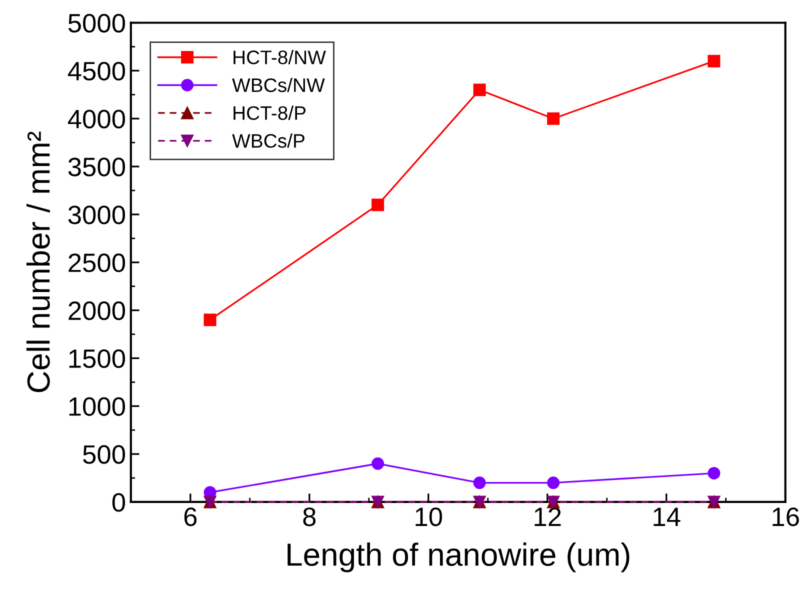 This screenshot has height=599, width=808. I want to click on legend-label: WBCs/P, so click(268, 141).